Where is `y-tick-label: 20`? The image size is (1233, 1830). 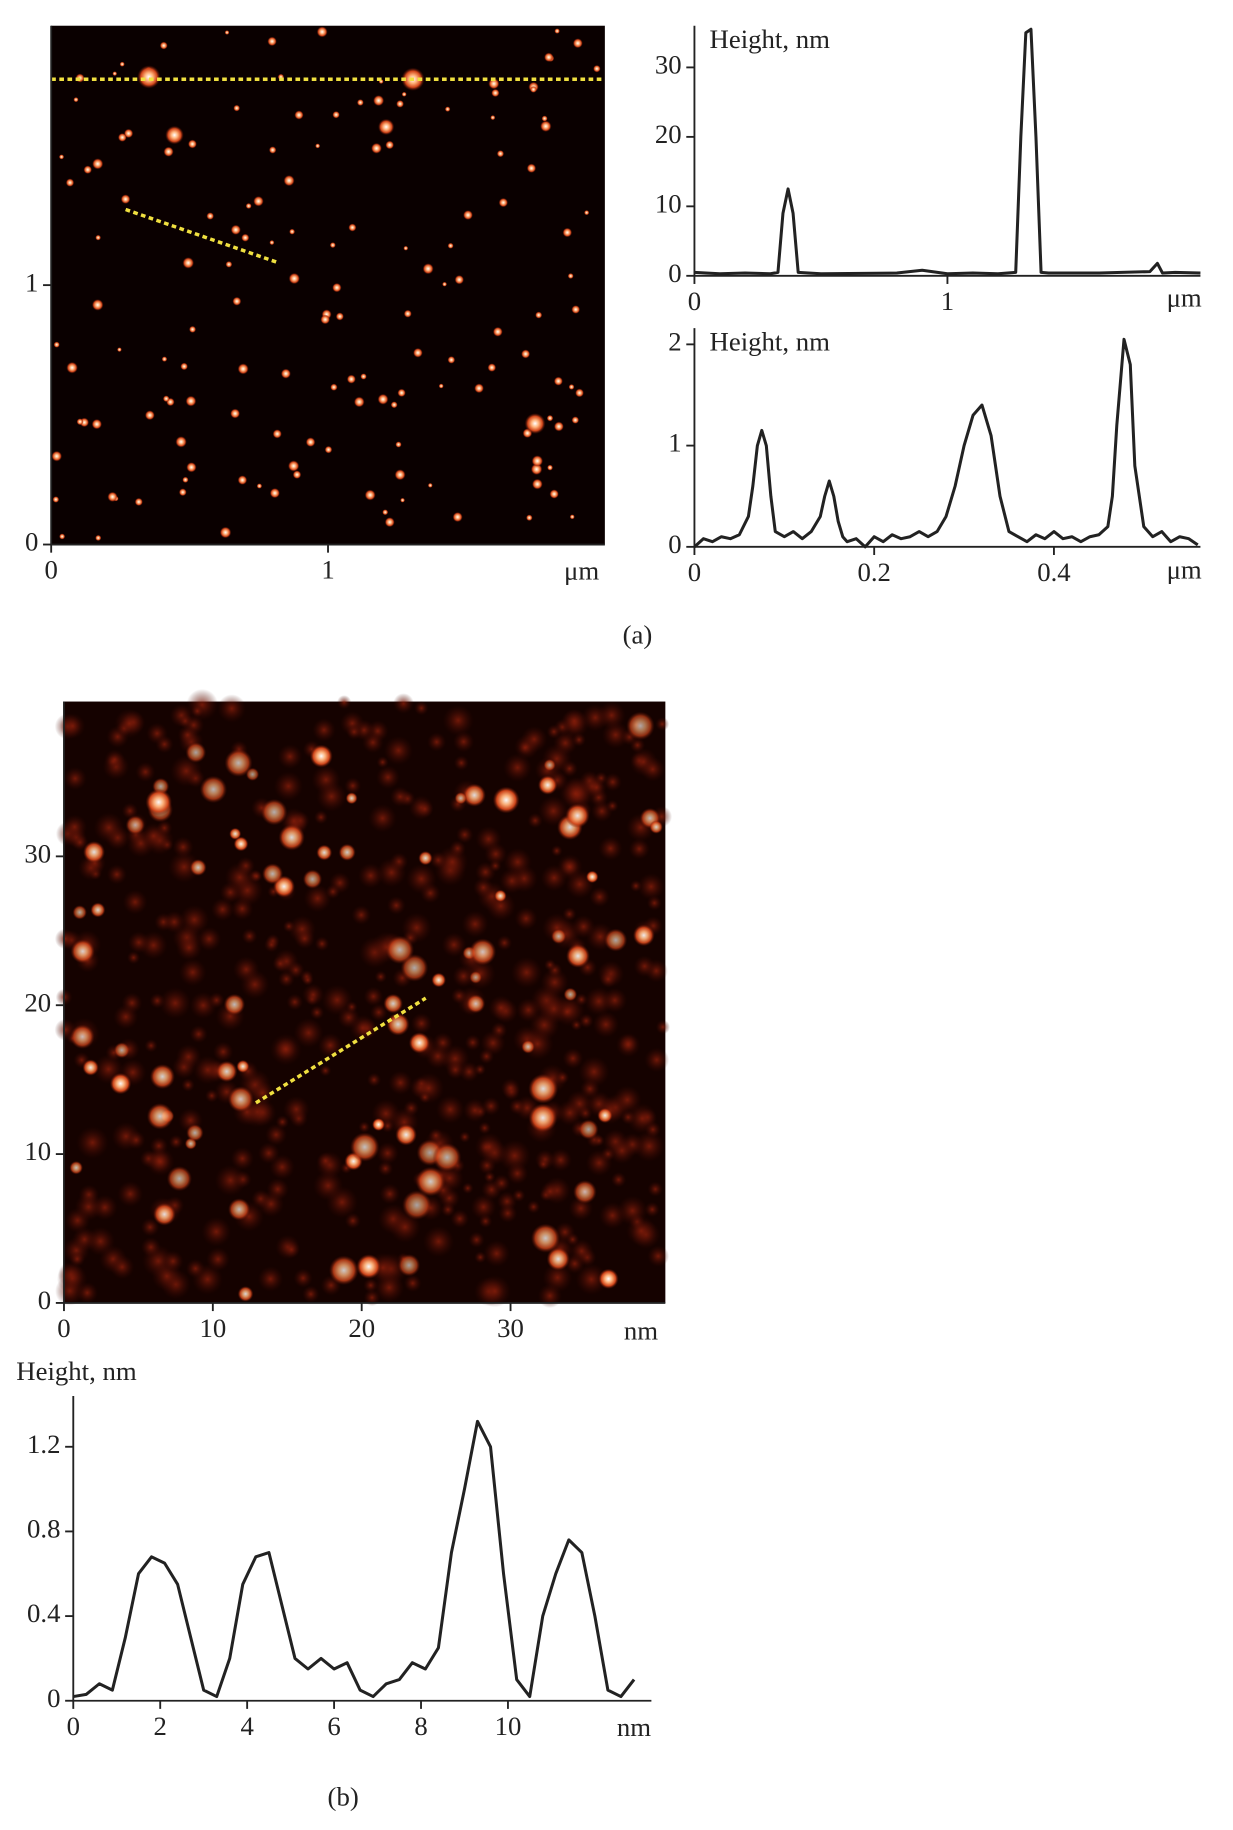 y-tick-label: 20 is located at coordinates (37, 1002).